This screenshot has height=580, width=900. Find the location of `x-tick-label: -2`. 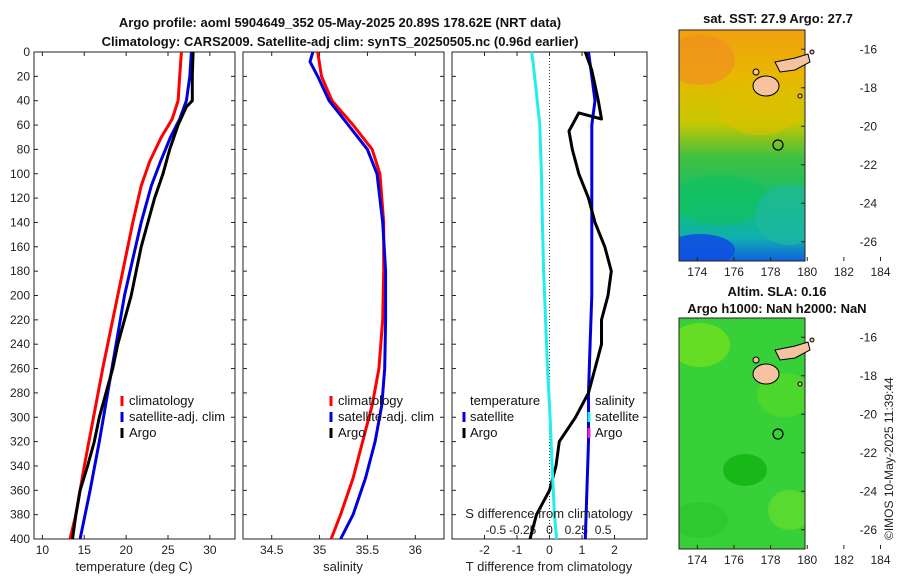

x-tick-label: -2 is located at coordinates (484, 550).